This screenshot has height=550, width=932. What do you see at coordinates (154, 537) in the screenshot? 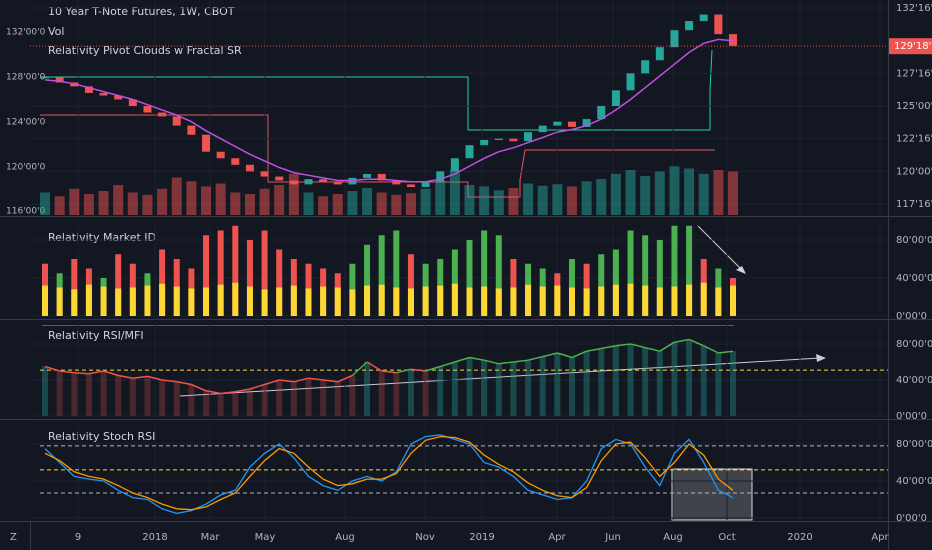
I see `x-tick-label: 2018` at bounding box center [154, 537].